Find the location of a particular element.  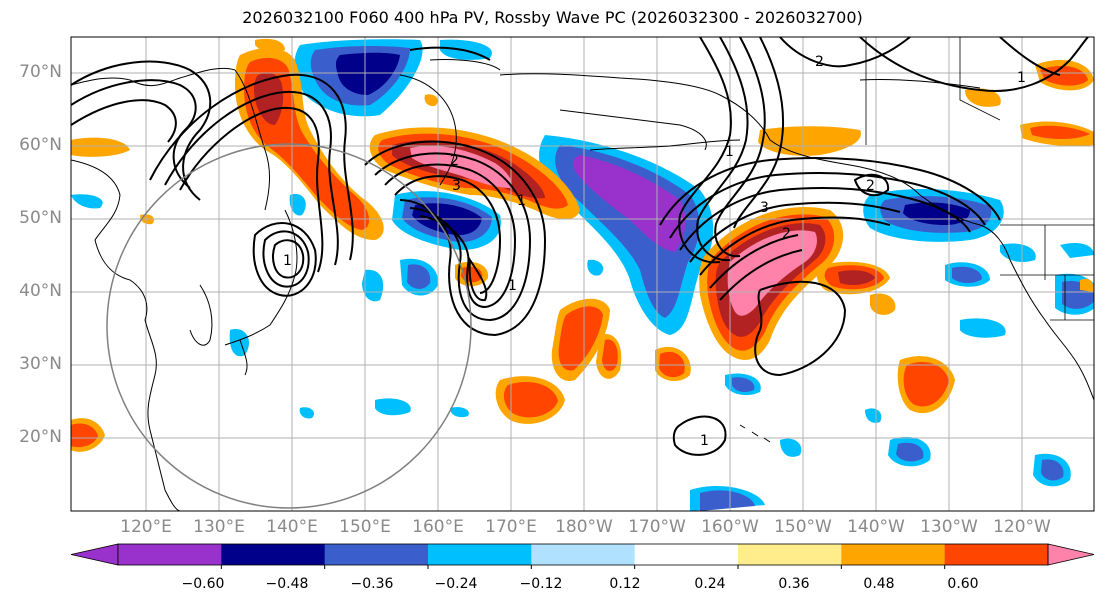

colorbar-tick-label: −0.60 is located at coordinates (203, 584).